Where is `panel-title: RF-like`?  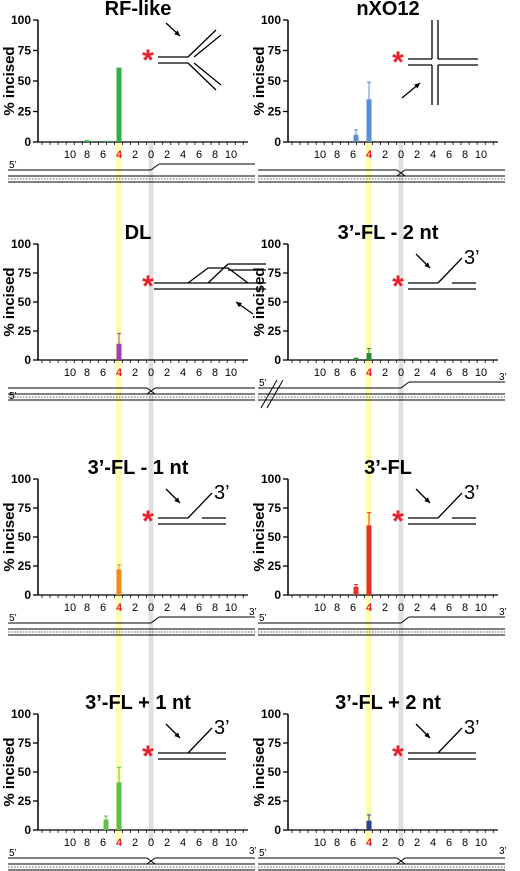 panel-title: RF-like is located at coordinates (138, 10).